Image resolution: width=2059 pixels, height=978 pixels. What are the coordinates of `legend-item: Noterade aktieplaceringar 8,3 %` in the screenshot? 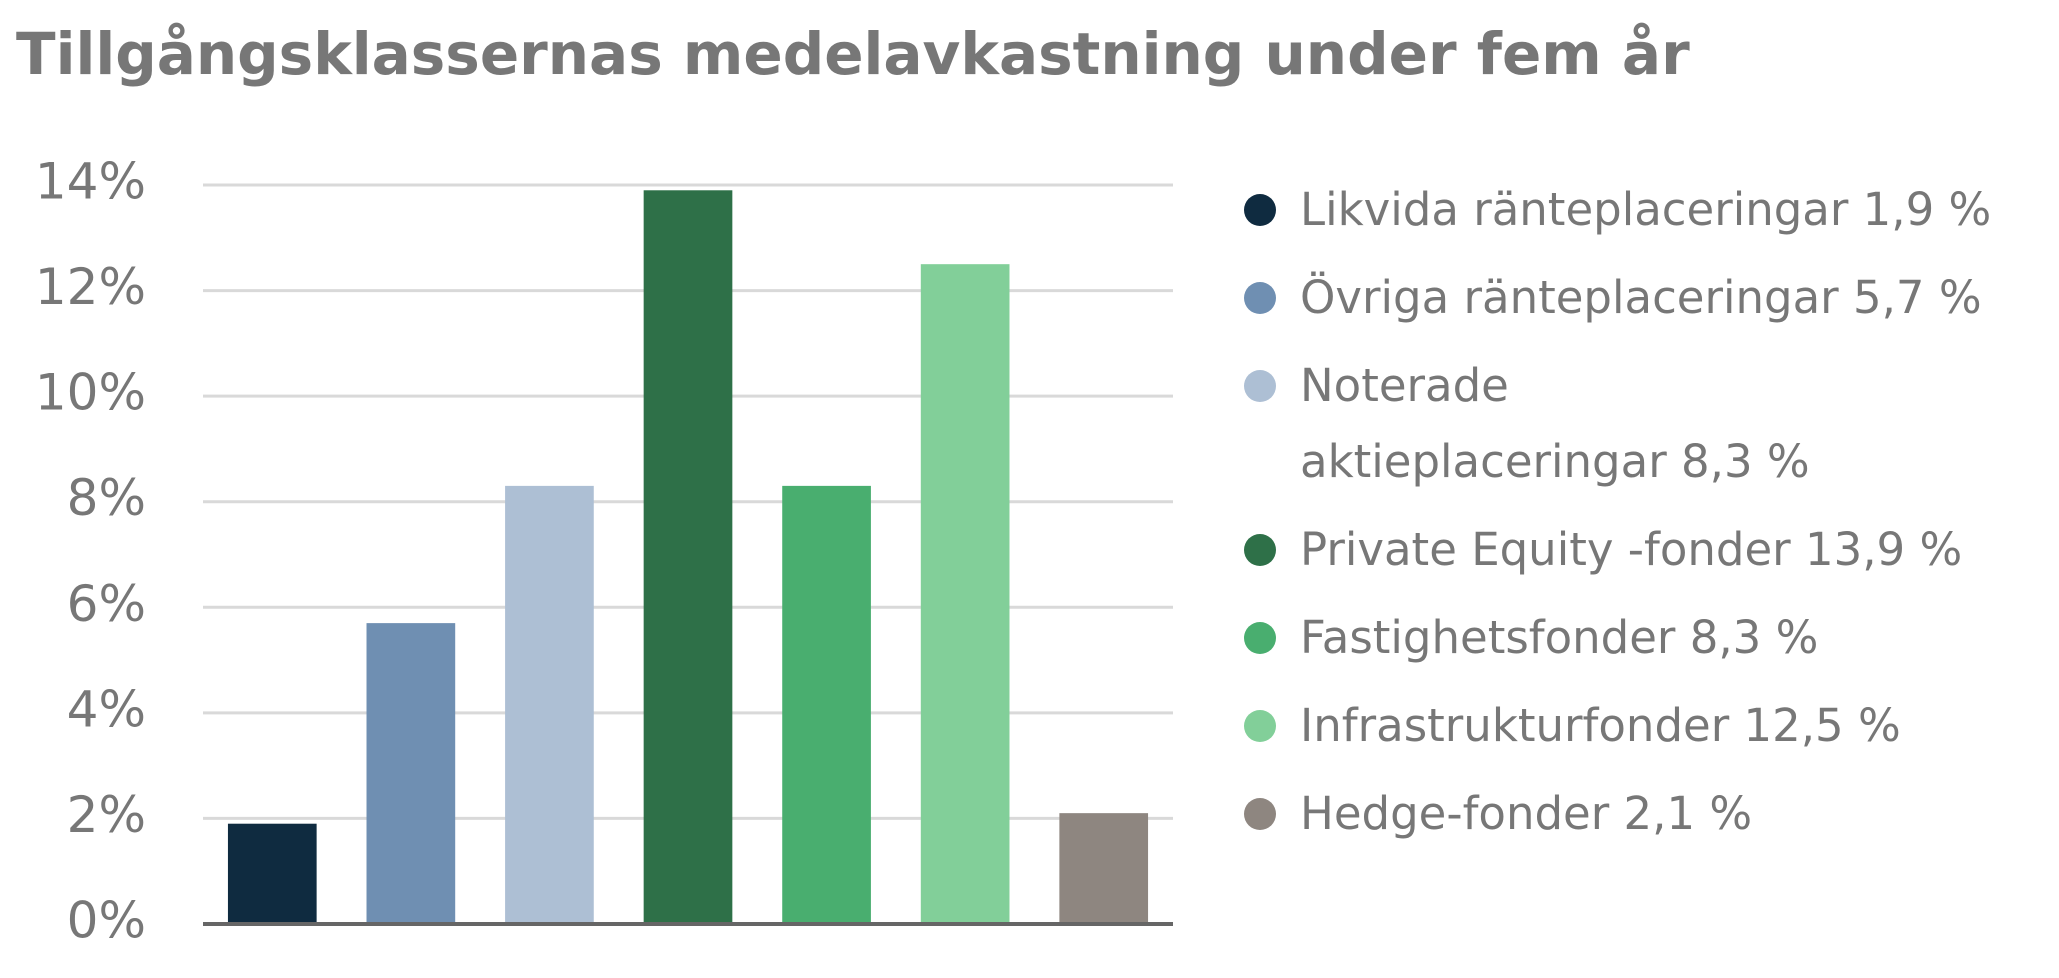 It's located at (1617, 424).